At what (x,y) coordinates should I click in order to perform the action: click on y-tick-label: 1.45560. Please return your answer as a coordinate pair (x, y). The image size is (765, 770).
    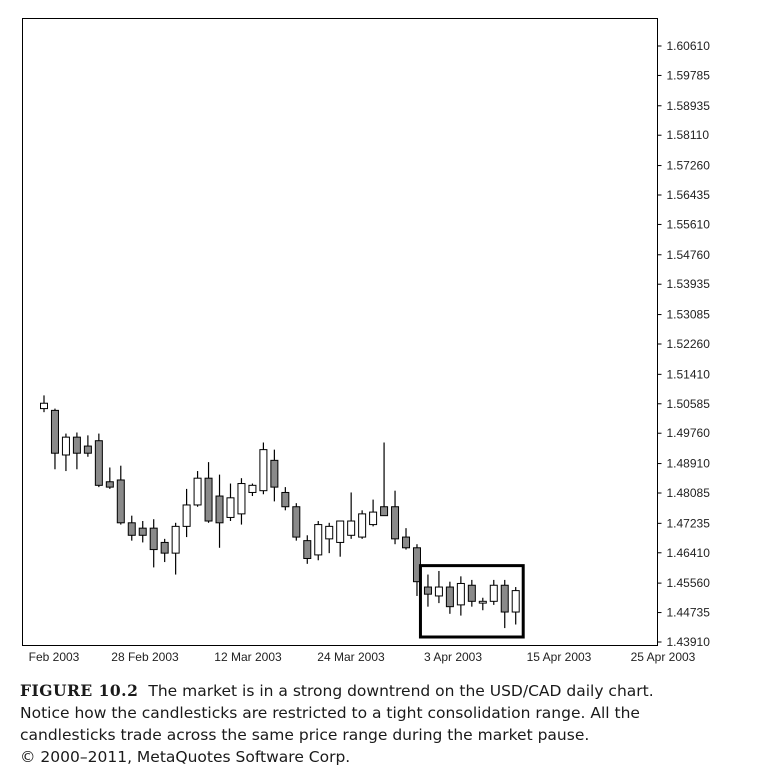
    Looking at the image, I should click on (689, 583).